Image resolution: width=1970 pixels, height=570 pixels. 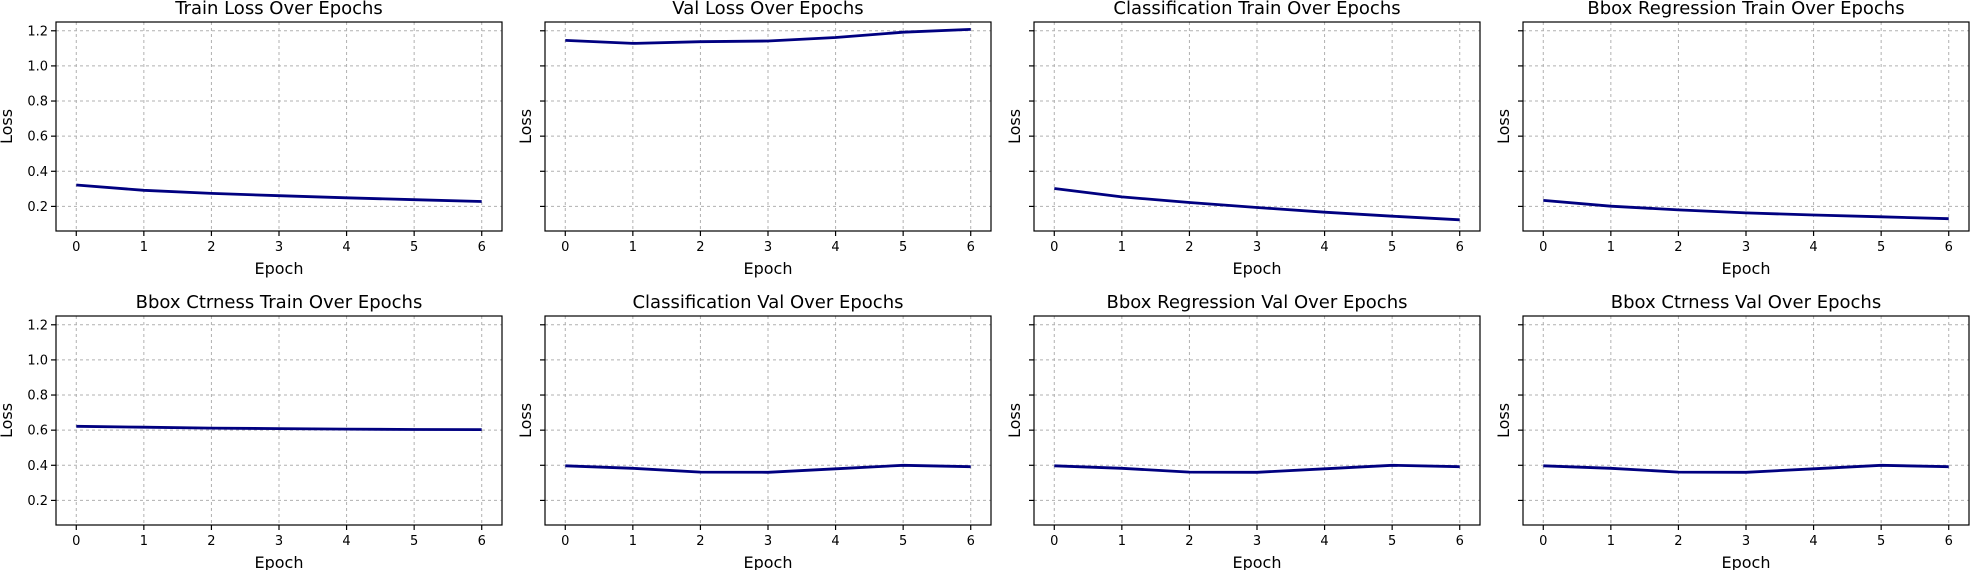 I want to click on subplot-title: Bbox Regression Val Over Epochs, so click(x=1257, y=302).